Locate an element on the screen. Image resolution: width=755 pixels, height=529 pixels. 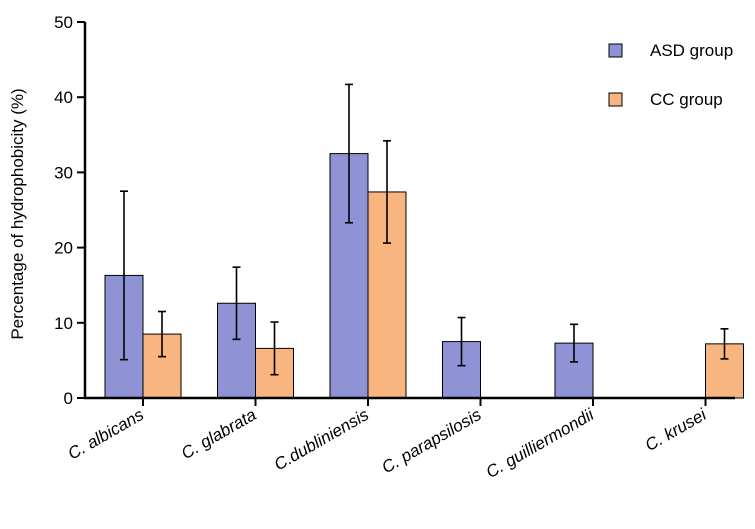
y-tick-label: 10 is located at coordinates (63, 323).